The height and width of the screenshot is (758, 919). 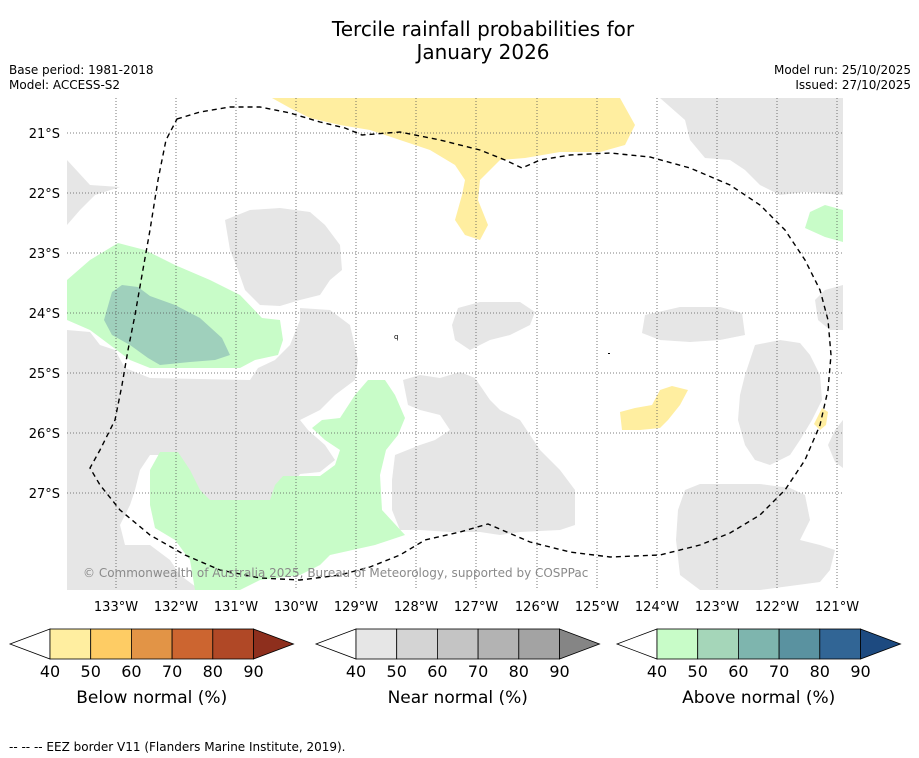 What do you see at coordinates (755, 537) in the screenshot?
I see `near-normal-south-east` at bounding box center [755, 537].